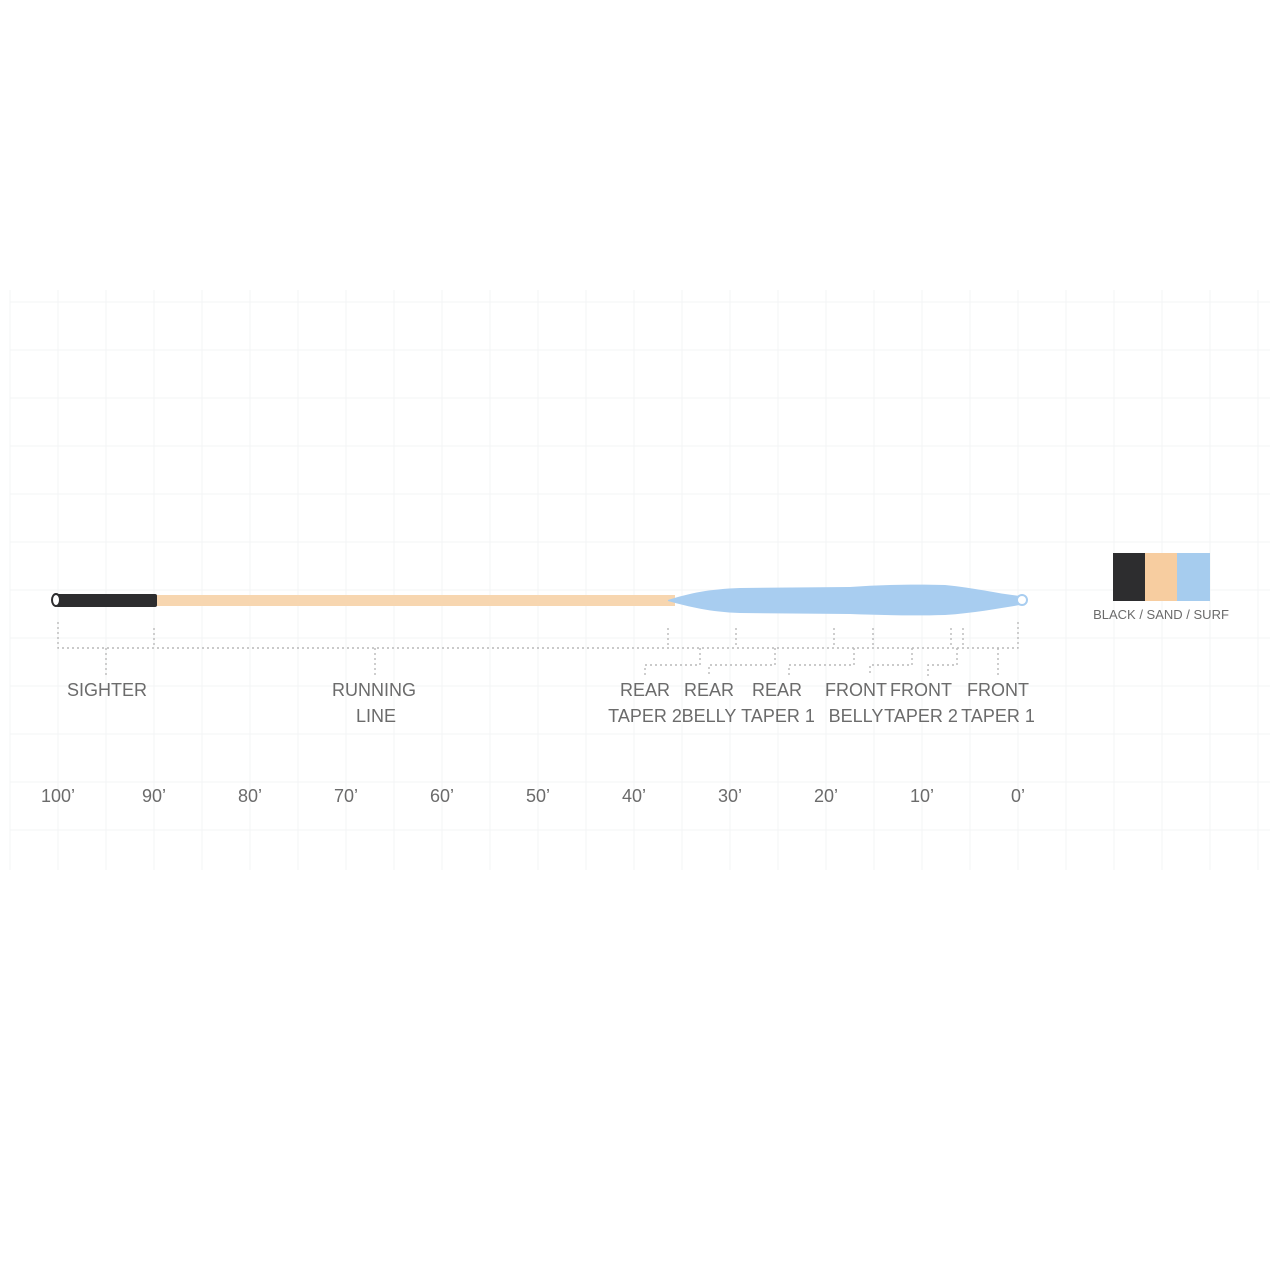 The height and width of the screenshot is (1280, 1280). I want to click on scale-tick: 40’, so click(634, 796).